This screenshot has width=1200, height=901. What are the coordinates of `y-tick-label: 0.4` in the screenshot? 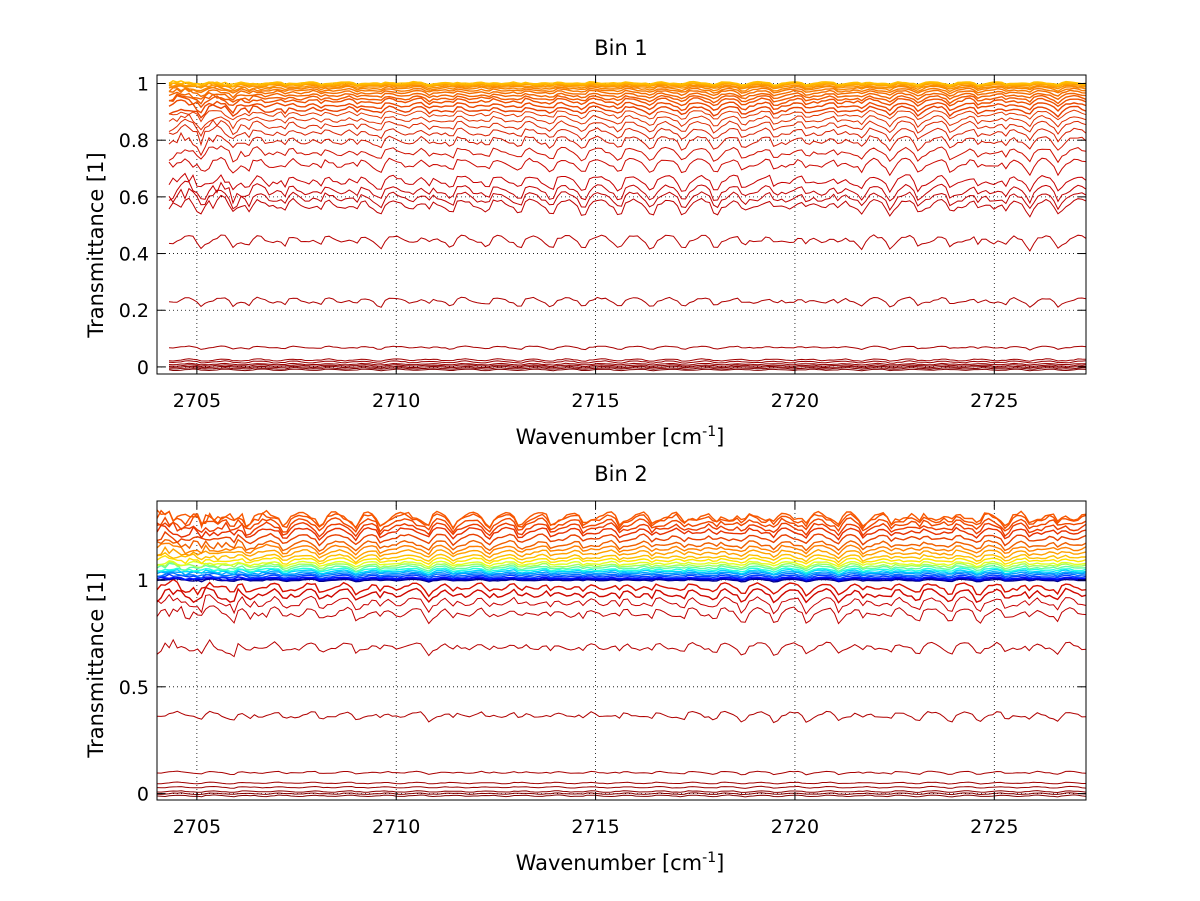 It's located at (134, 255).